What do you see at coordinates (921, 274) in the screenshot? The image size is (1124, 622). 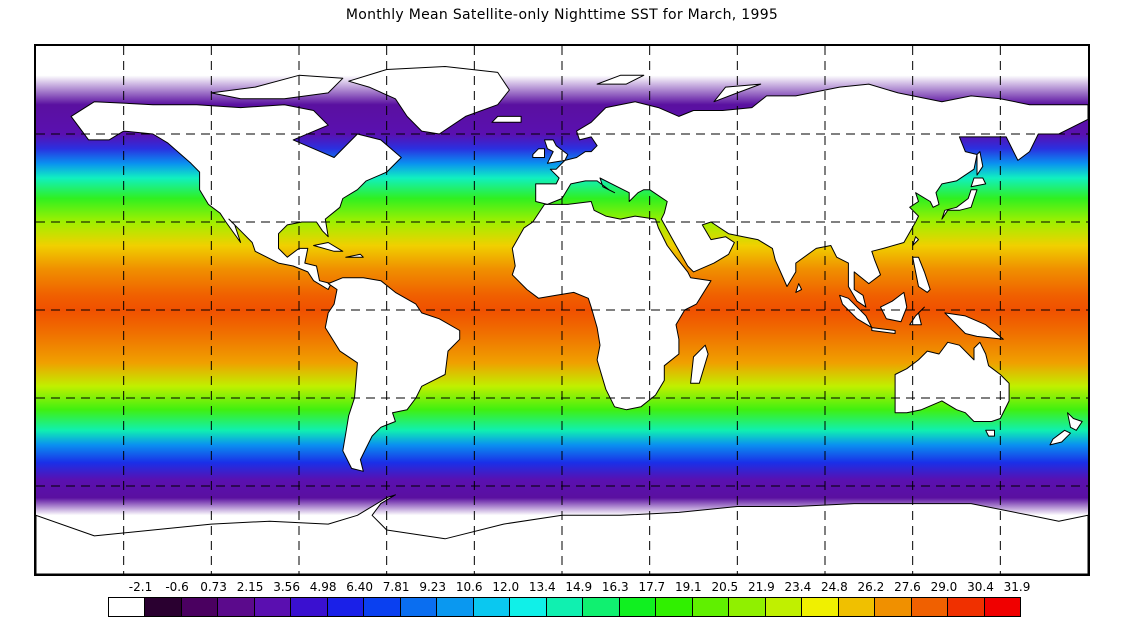 I see `landmass-philippines` at bounding box center [921, 274].